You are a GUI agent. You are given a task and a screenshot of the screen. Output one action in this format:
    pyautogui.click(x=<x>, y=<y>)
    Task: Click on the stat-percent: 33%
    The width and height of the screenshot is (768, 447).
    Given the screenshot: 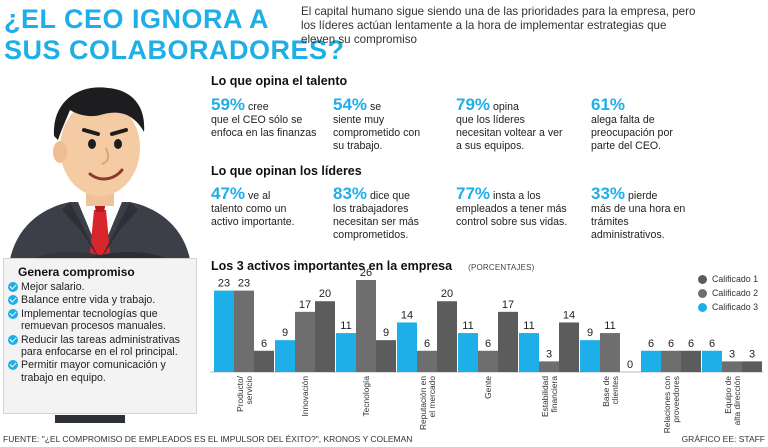 What is the action you would take?
    pyautogui.click(x=608, y=193)
    